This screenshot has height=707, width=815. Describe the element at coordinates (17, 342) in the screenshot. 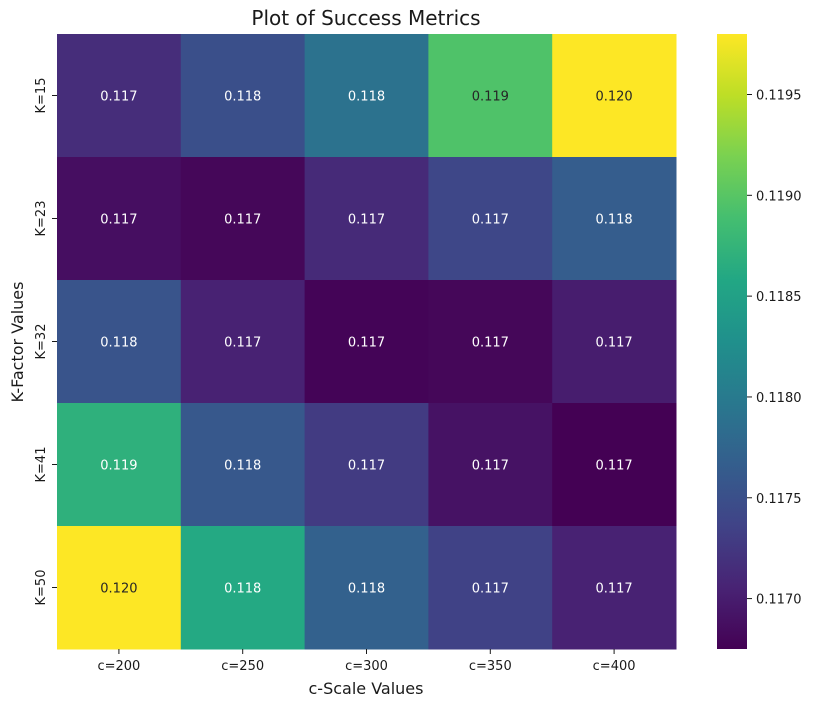

I see `y-axis-label: K-Factor Values` at that location.